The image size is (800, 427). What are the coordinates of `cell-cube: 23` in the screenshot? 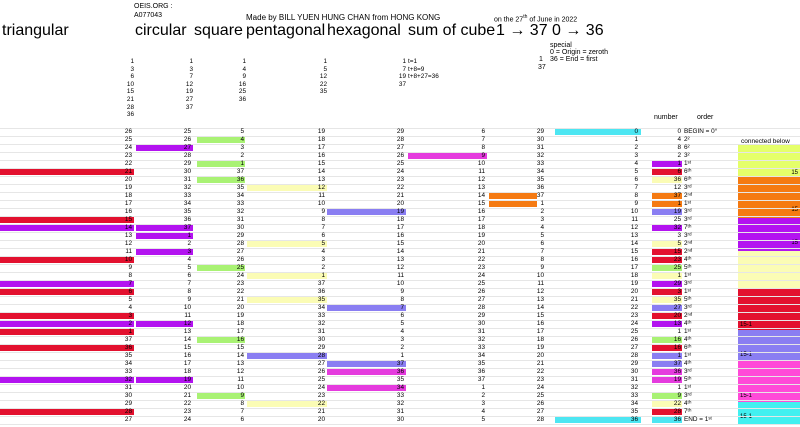 It's located at (481, 267).